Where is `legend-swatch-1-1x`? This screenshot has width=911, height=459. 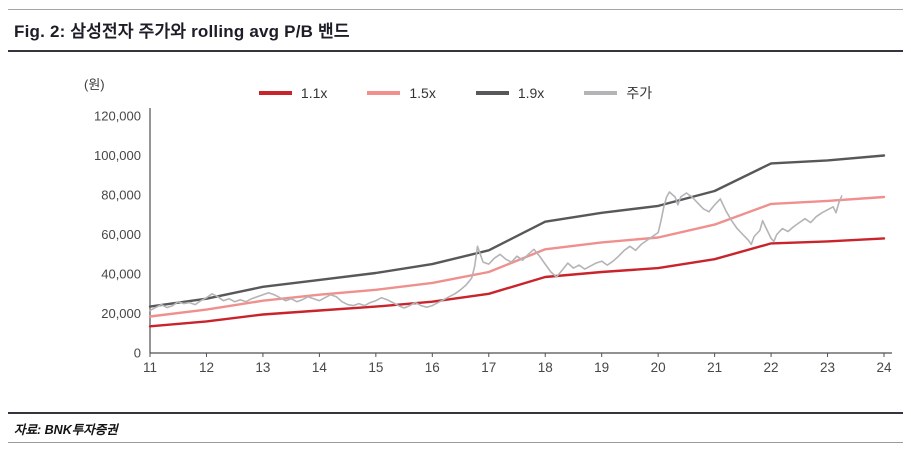
legend-swatch-1-1x is located at coordinates (275, 93).